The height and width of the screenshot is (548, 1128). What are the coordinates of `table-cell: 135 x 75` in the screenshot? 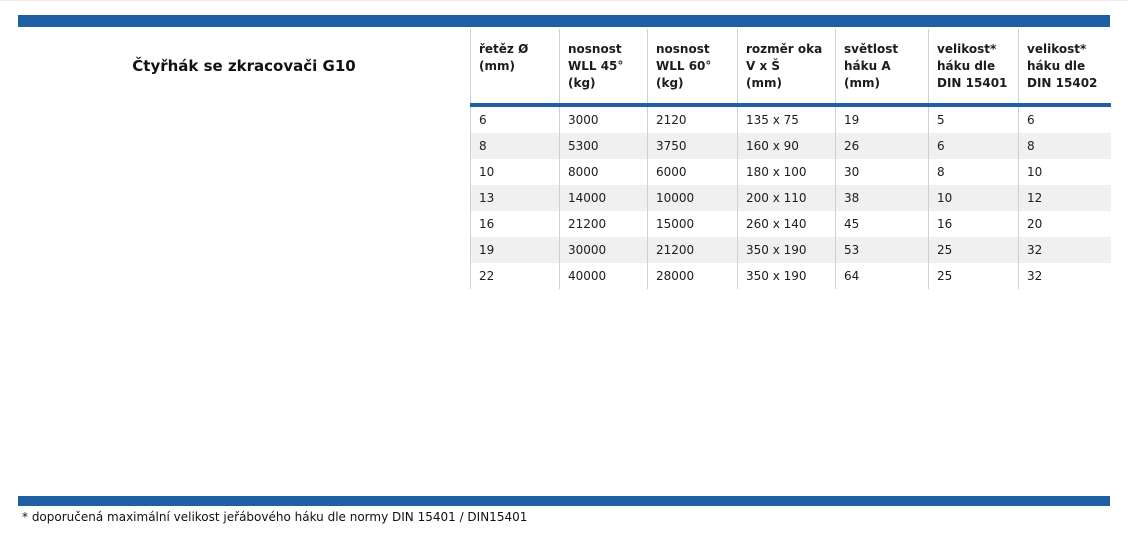 It's located at (786, 119).